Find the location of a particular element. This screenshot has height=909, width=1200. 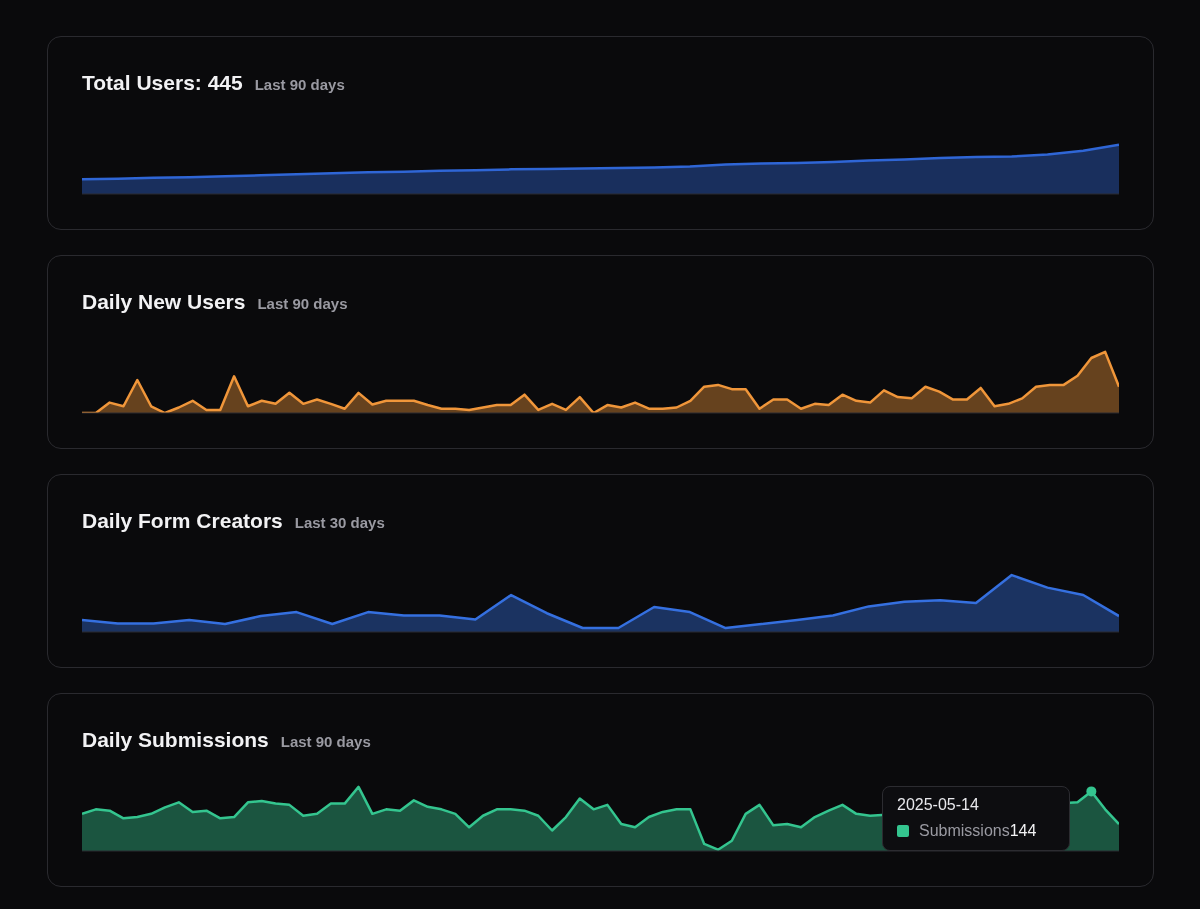

chart-title: Daily Form Creators is located at coordinates (182, 521).